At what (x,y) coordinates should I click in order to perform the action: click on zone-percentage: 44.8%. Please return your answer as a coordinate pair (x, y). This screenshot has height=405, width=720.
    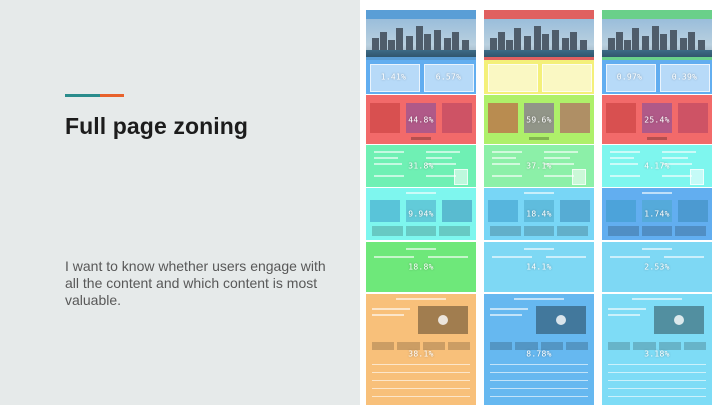
    Looking at the image, I should click on (421, 119).